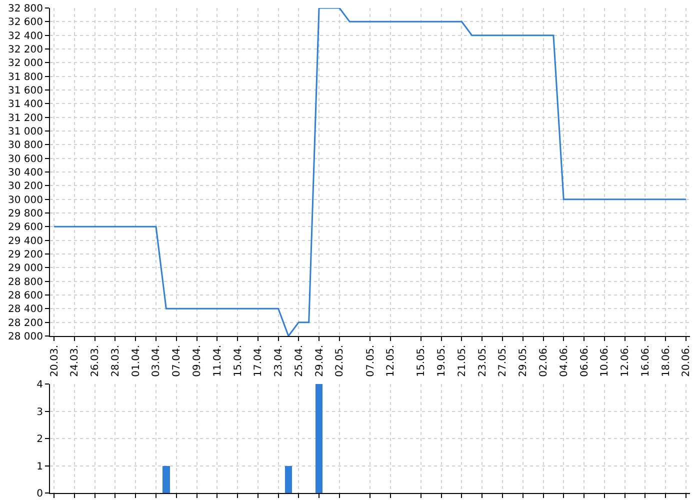  Describe the element at coordinates (25, 268) in the screenshot. I see `y-tick-label: 29 000` at that location.